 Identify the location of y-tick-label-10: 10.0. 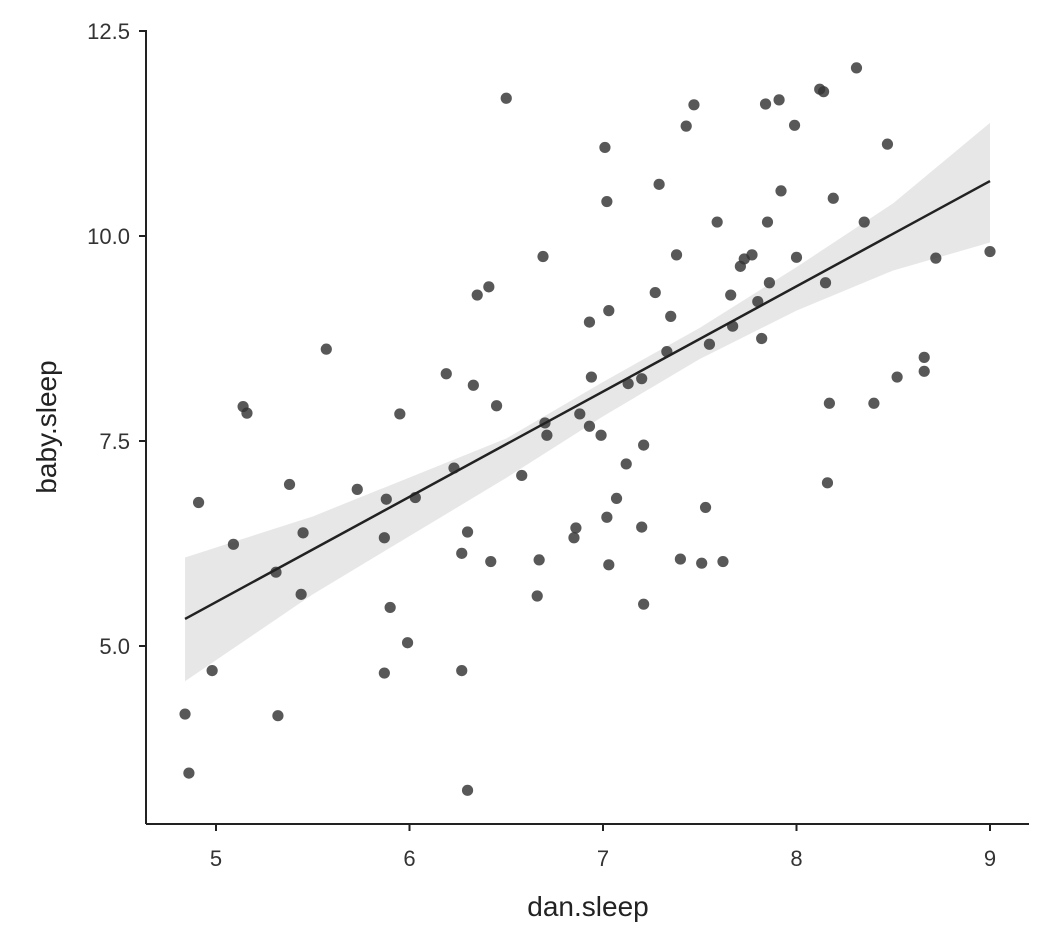
(108, 236).